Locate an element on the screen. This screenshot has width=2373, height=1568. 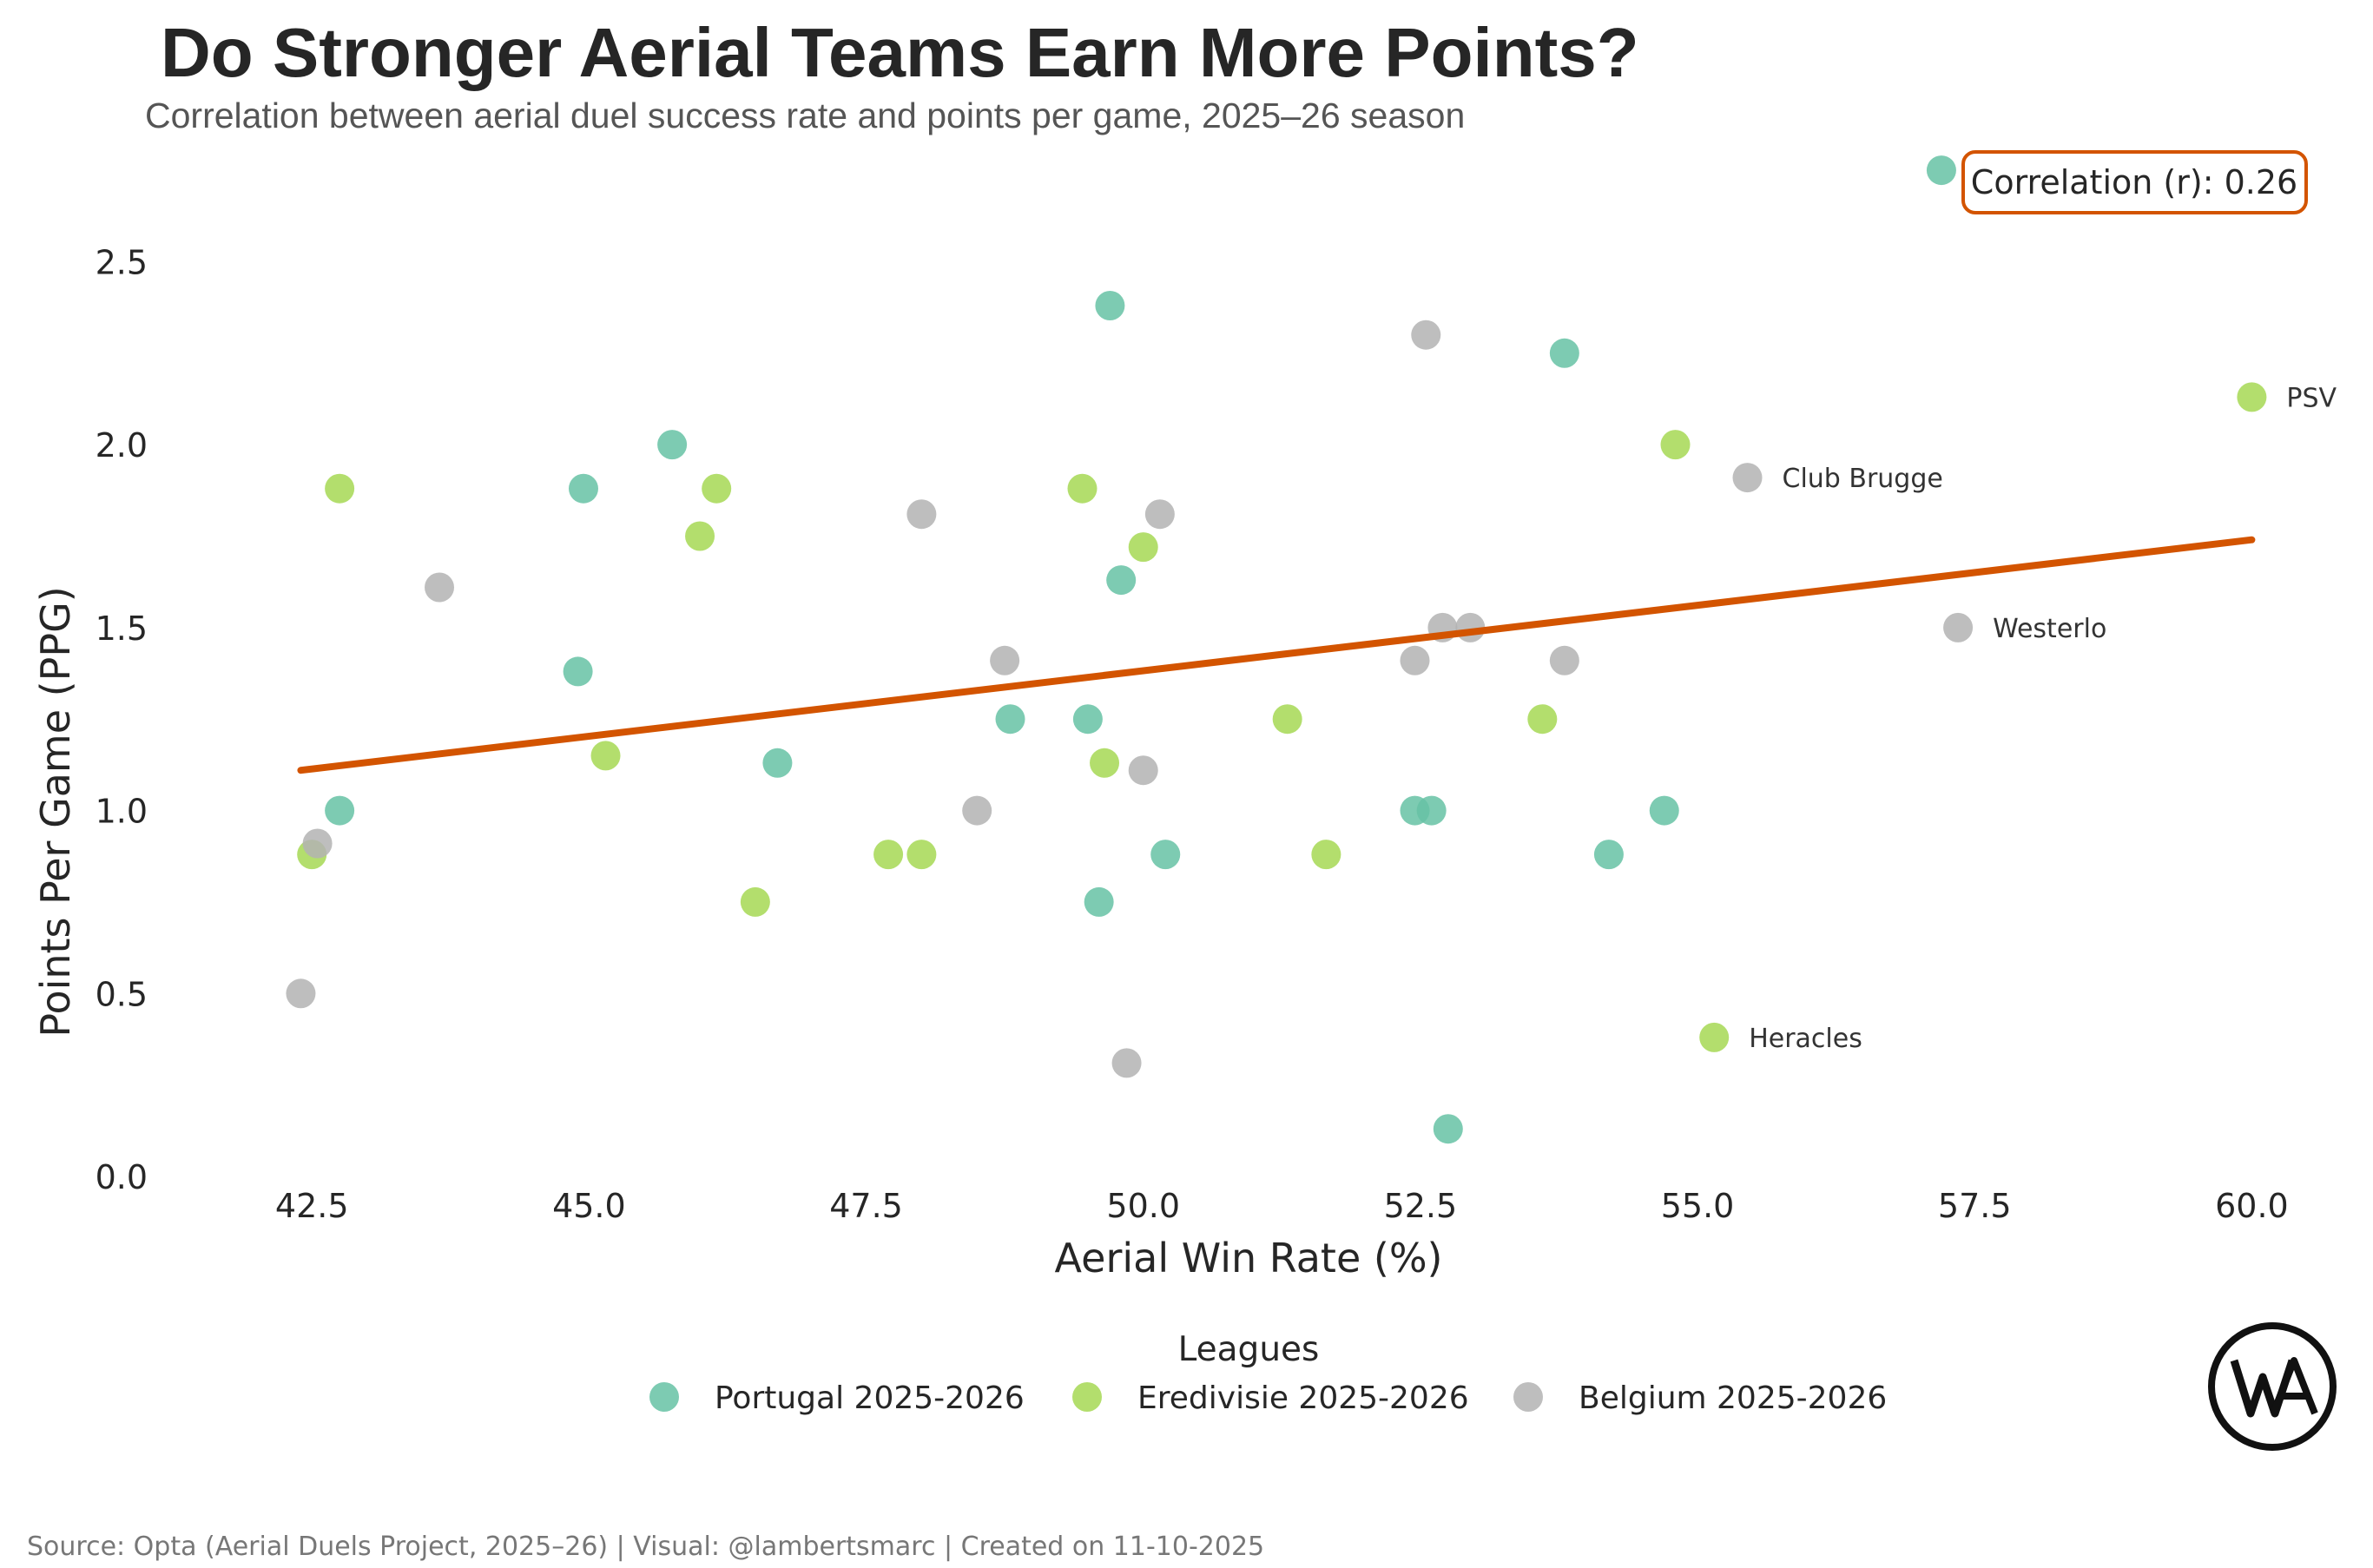
logo-a-mark is located at coordinates (2294, 1386).